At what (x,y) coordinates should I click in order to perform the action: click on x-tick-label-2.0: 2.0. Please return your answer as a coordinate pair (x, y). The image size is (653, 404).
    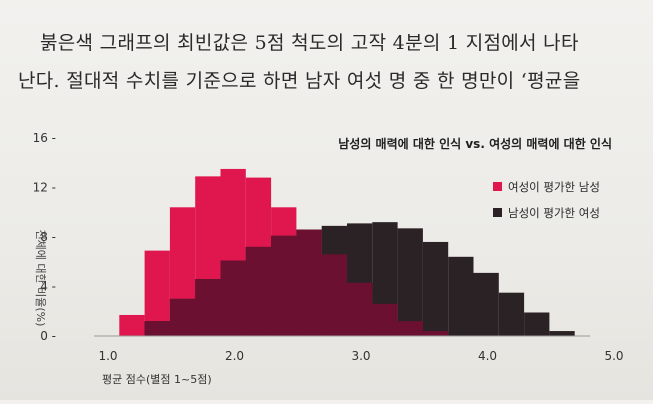
    Looking at the image, I should click on (234, 356).